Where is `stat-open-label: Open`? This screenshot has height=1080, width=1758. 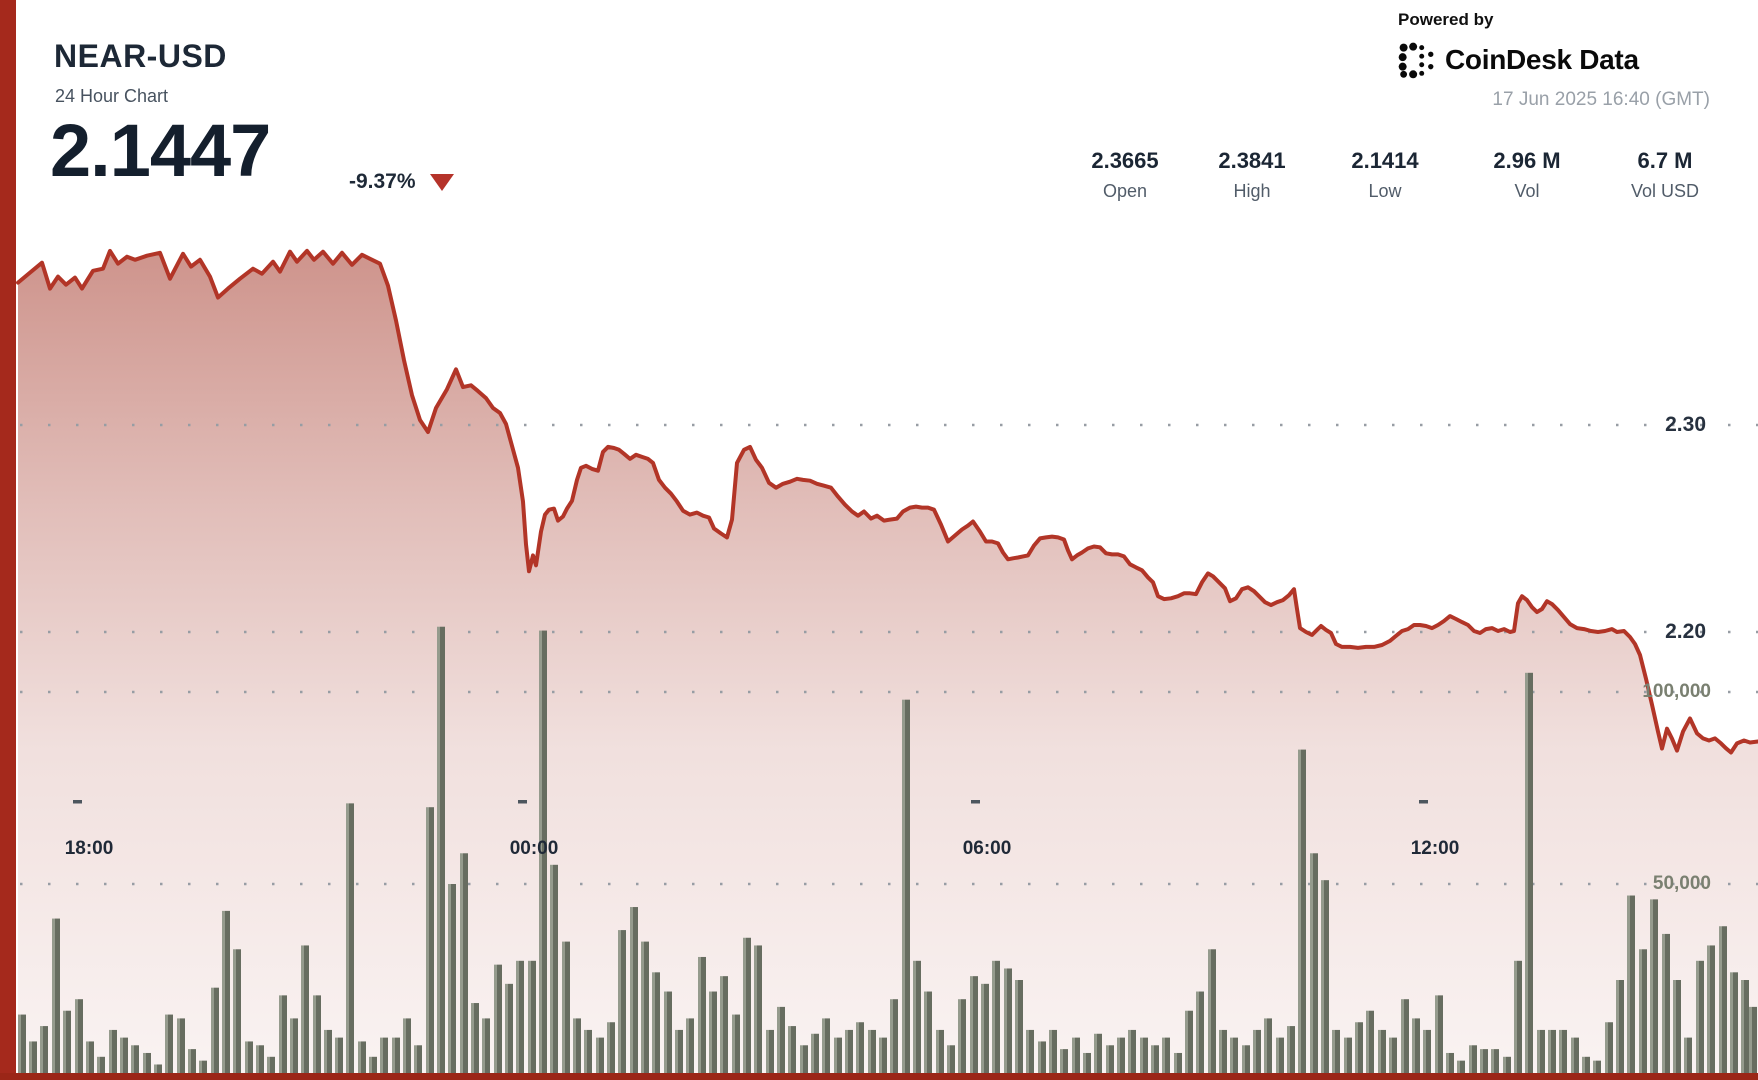
stat-open-label: Open is located at coordinates (1125, 191).